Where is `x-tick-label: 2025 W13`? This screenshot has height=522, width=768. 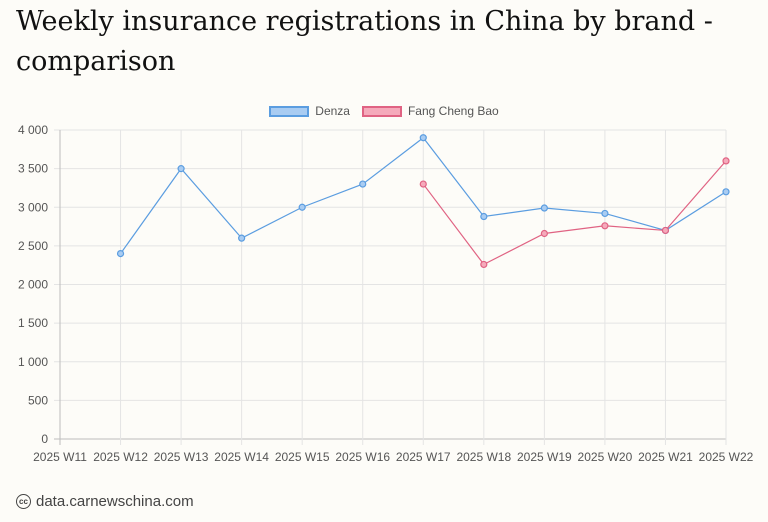
x-tick-label: 2025 W13 is located at coordinates (181, 457).